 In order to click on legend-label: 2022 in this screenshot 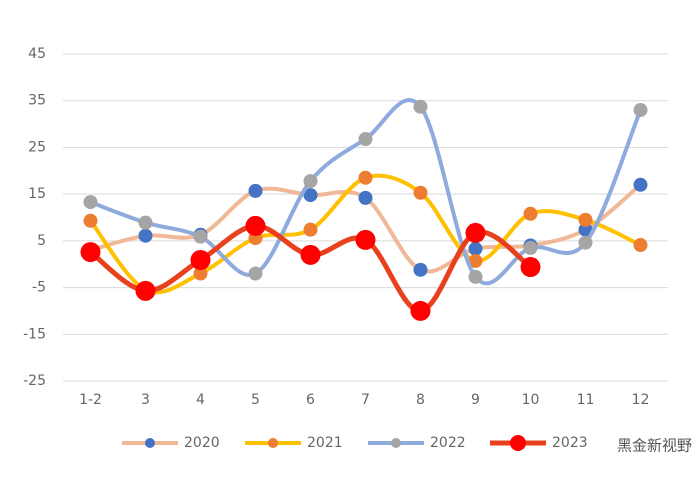, I will do `click(448, 443)`.